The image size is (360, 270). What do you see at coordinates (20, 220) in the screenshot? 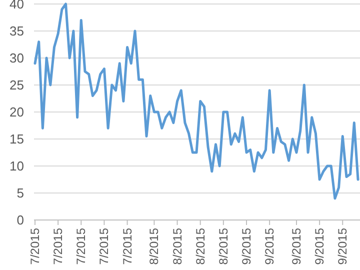
I see `y-tick-label: 0` at bounding box center [20, 220].